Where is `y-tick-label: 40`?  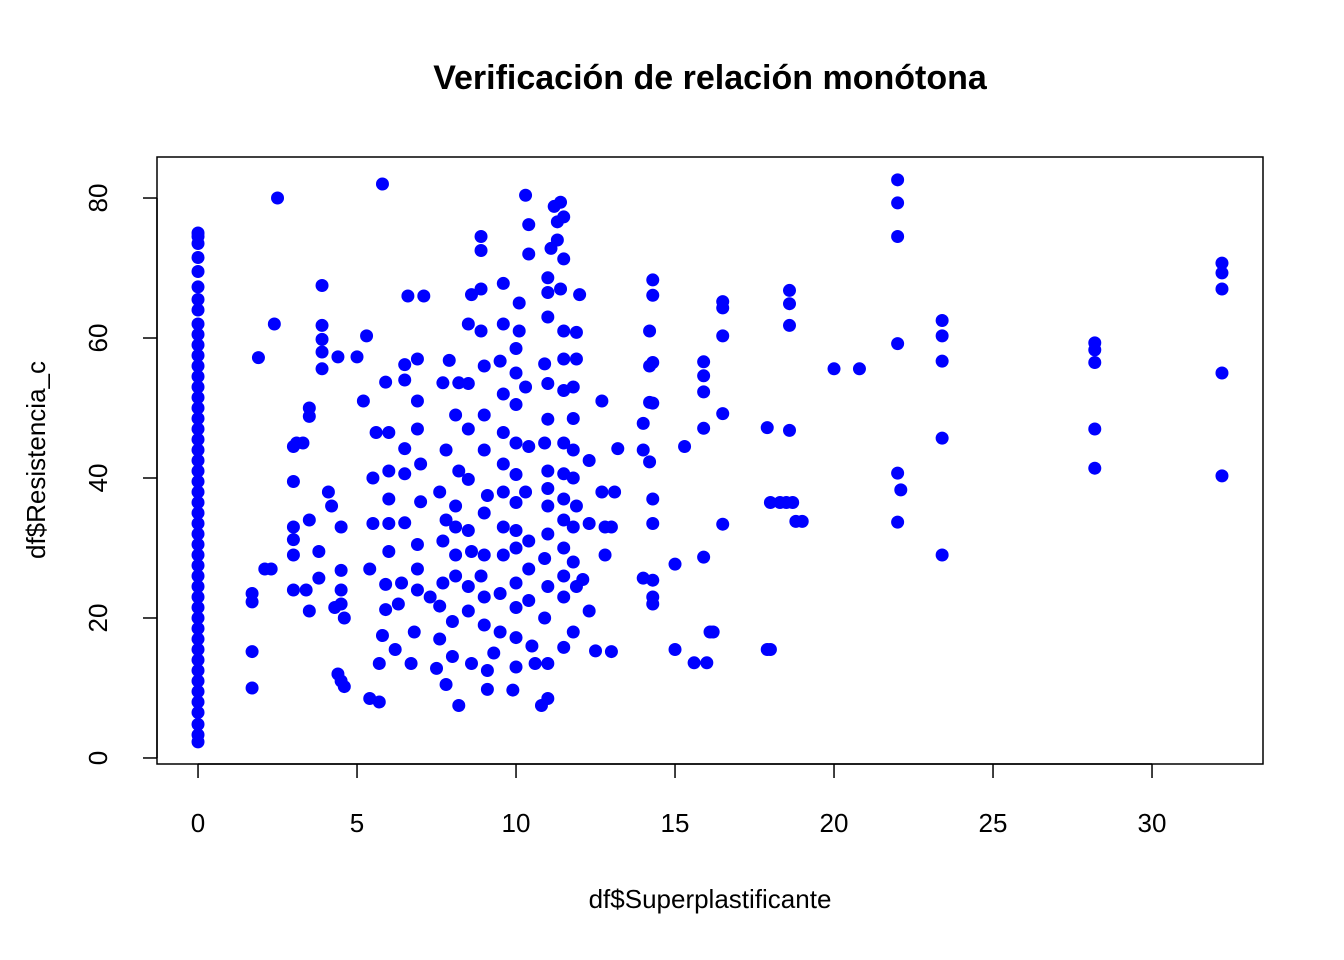 y-tick-label: 40 is located at coordinates (98, 478).